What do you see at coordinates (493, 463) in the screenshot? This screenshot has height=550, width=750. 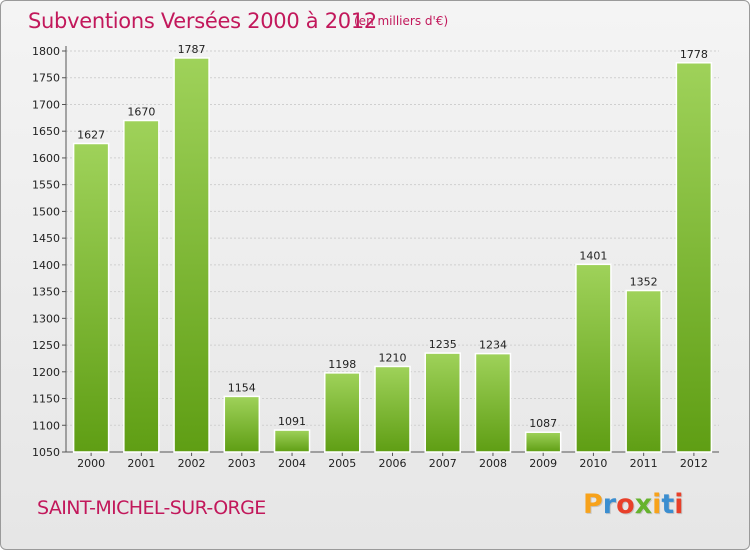 I see `x-tick-label: 2008` at bounding box center [493, 463].